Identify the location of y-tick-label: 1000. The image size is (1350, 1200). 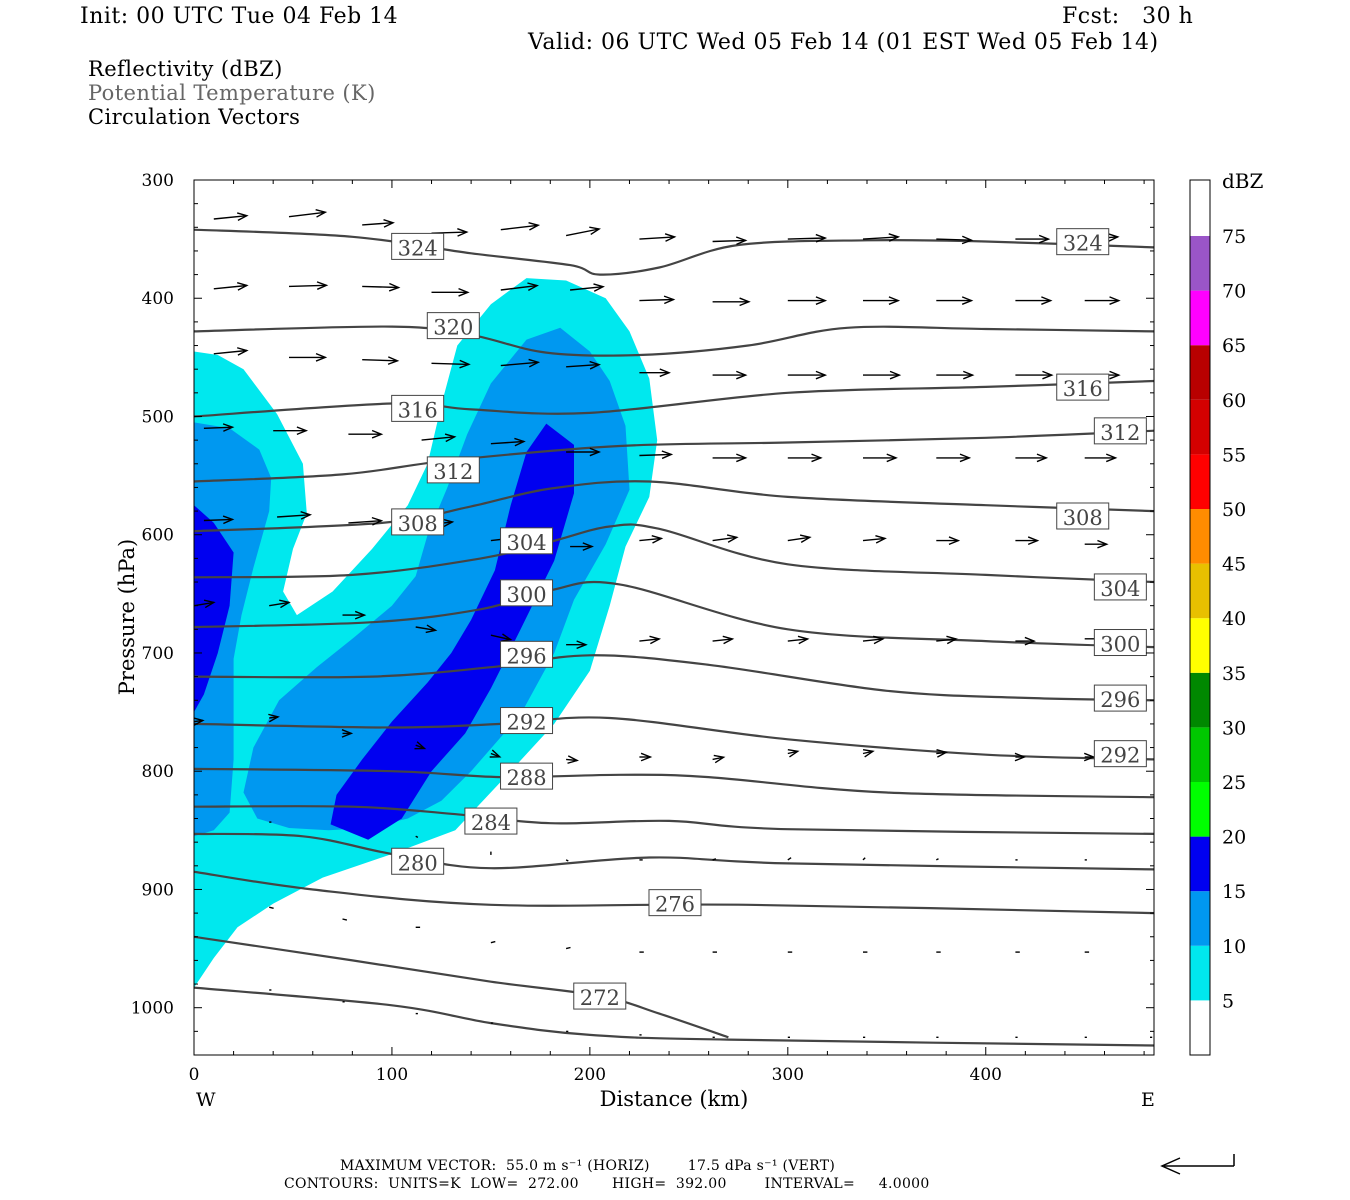
(152, 1009).